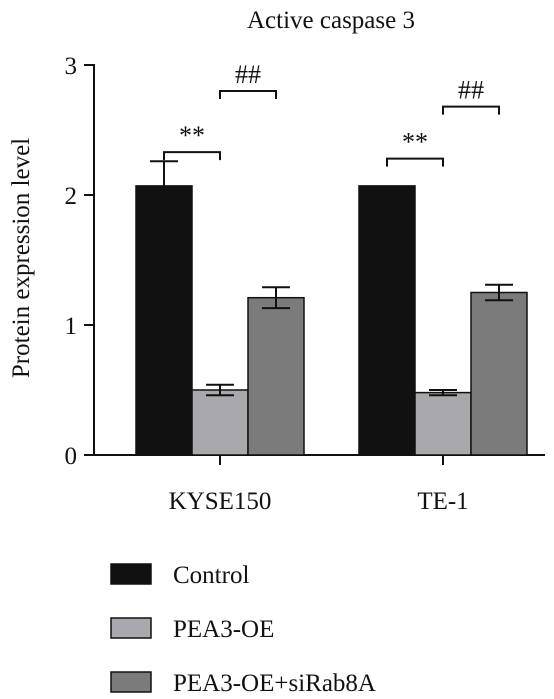 The width and height of the screenshot is (554, 699). Describe the element at coordinates (331, 113) in the screenshot. I see `significance-annotations: ** ## ** ##` at that location.